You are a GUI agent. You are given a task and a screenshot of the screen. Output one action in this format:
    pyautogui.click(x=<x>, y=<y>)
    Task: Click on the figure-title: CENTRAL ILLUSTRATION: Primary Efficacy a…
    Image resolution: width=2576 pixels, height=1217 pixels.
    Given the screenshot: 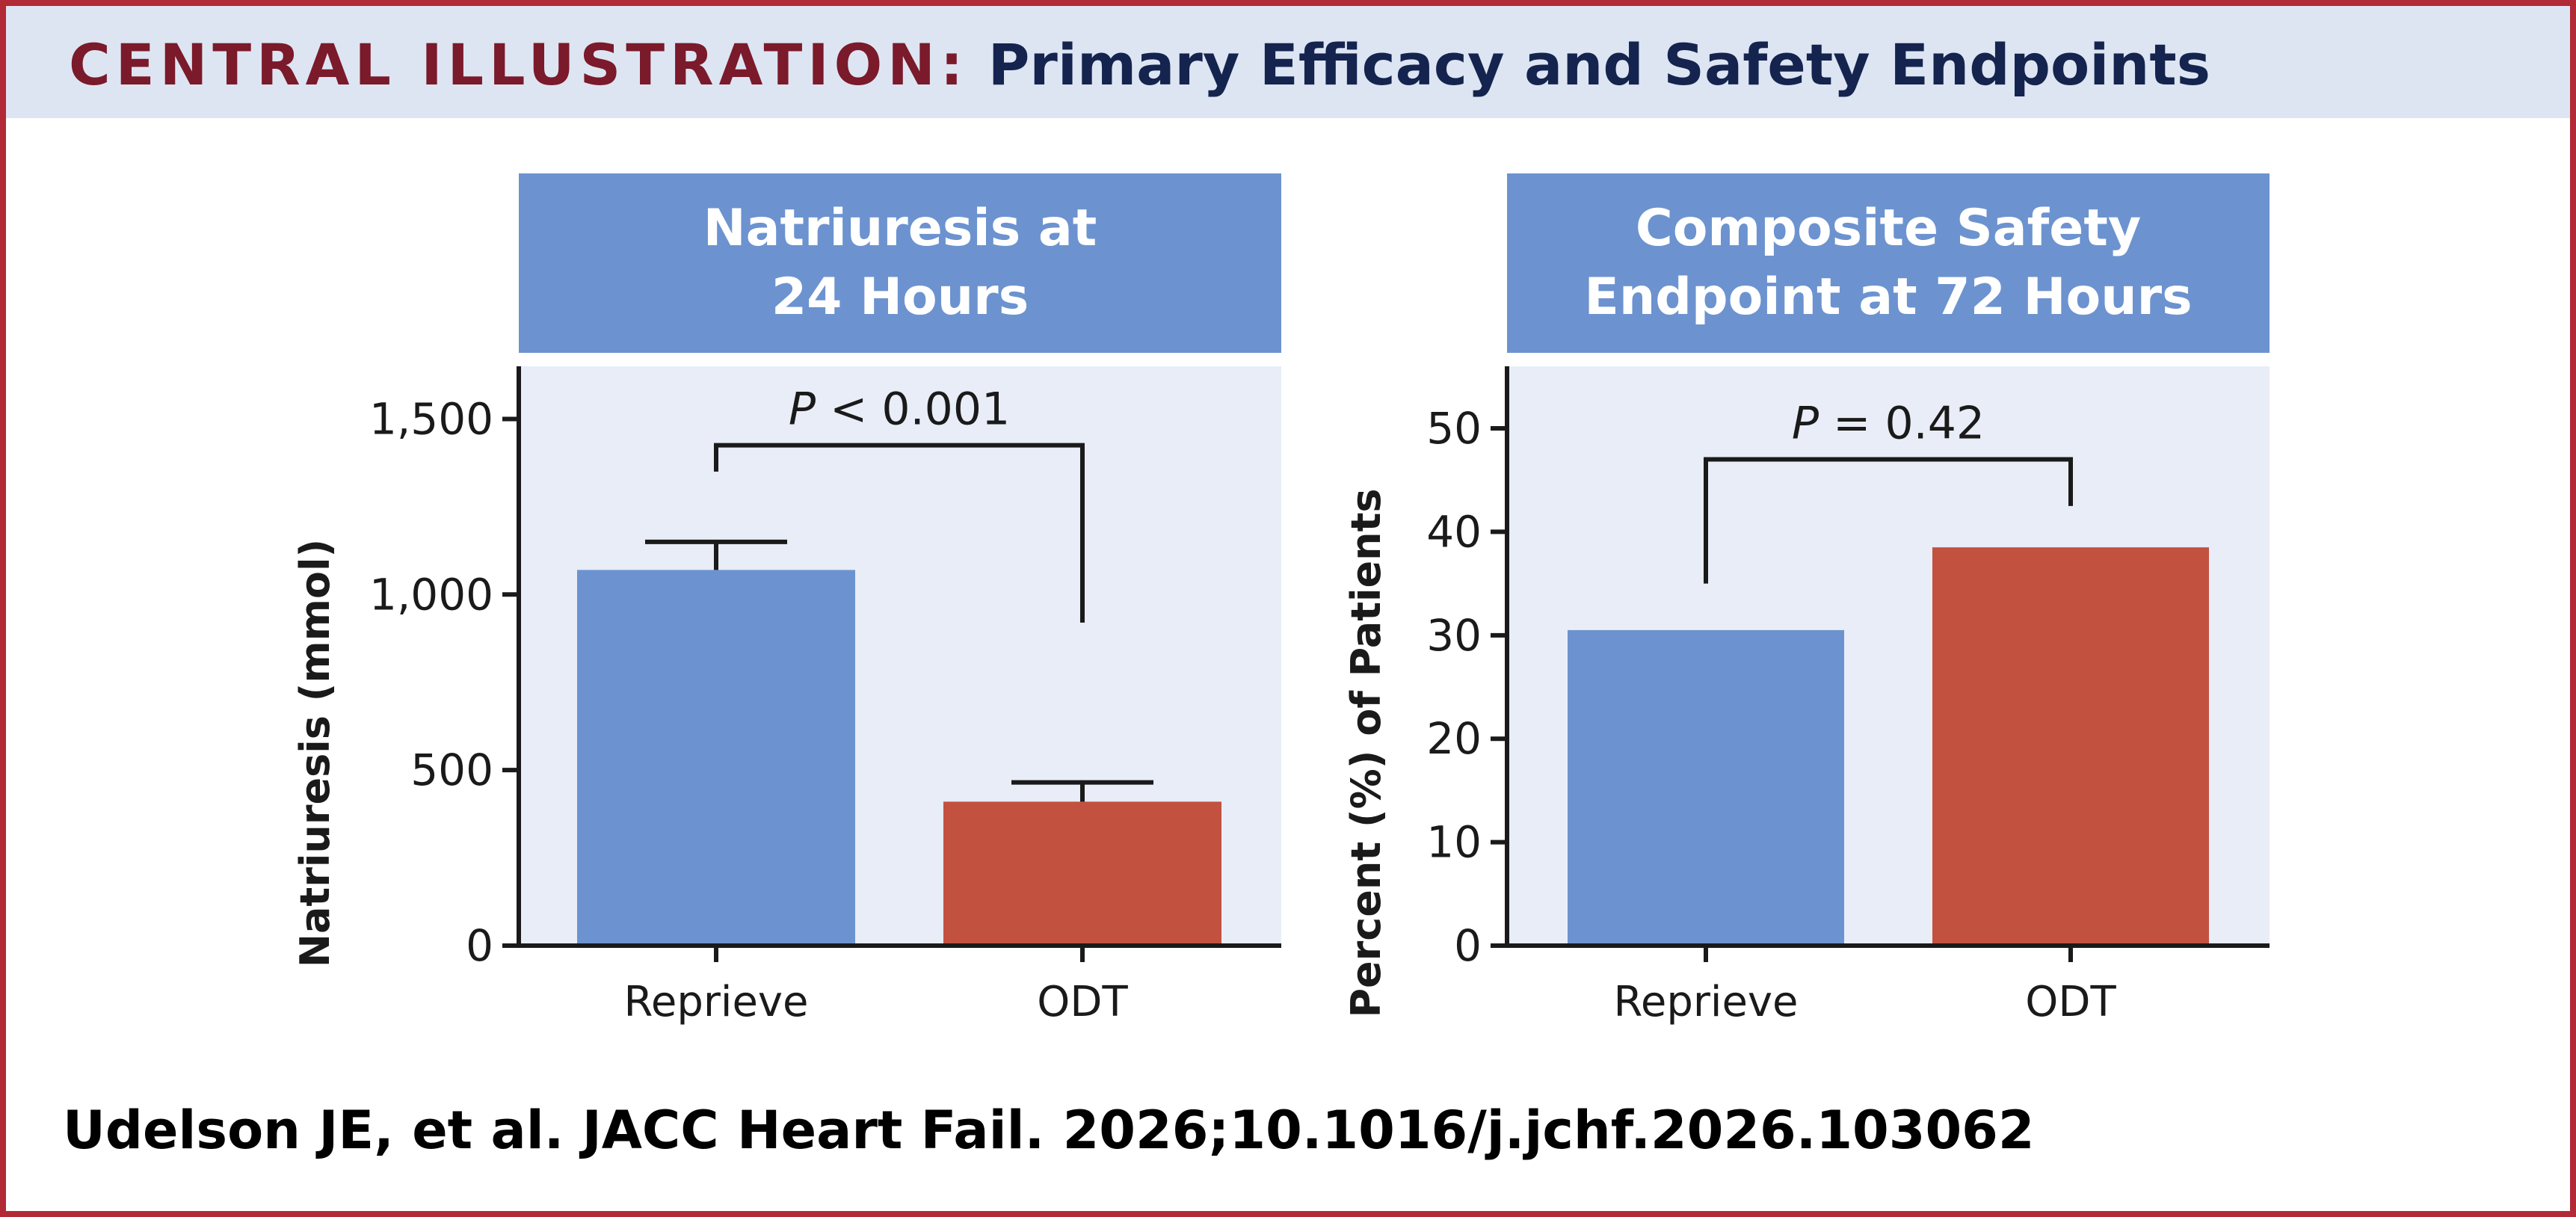 What is the action you would take?
    pyautogui.click(x=1139, y=65)
    